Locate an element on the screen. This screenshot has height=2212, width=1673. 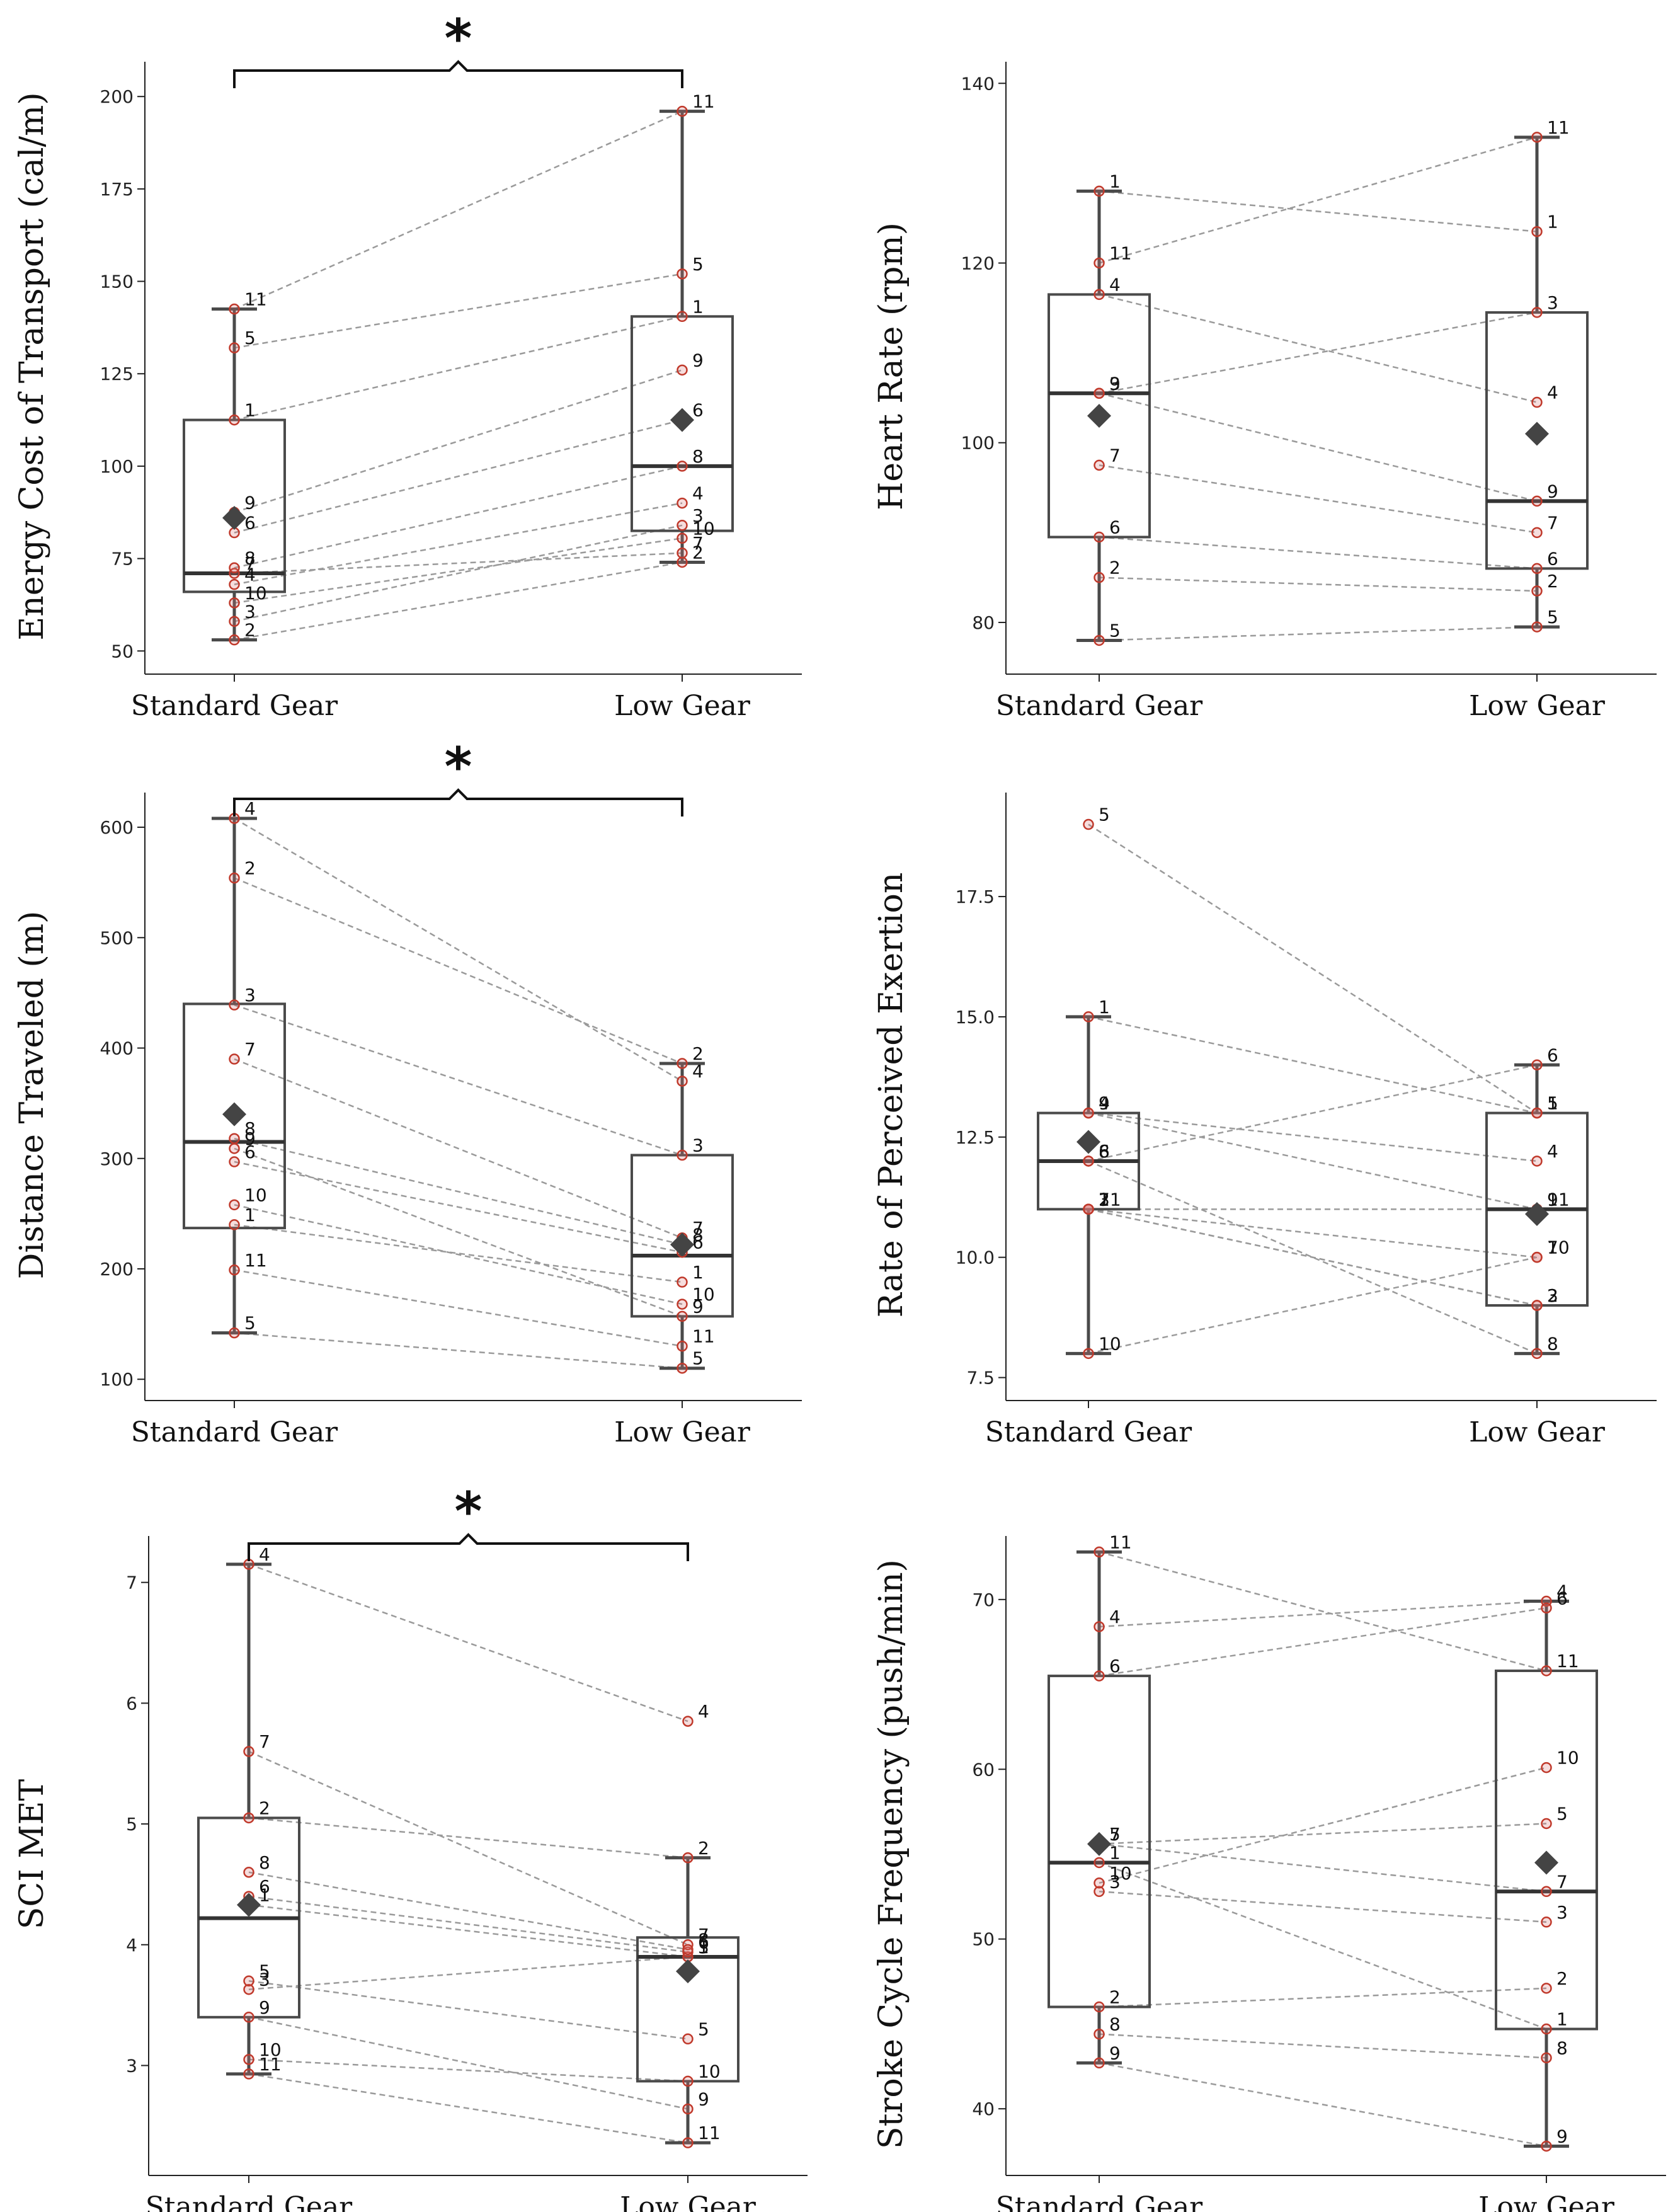
y-tick-label: 150 is located at coordinates (117, 282).